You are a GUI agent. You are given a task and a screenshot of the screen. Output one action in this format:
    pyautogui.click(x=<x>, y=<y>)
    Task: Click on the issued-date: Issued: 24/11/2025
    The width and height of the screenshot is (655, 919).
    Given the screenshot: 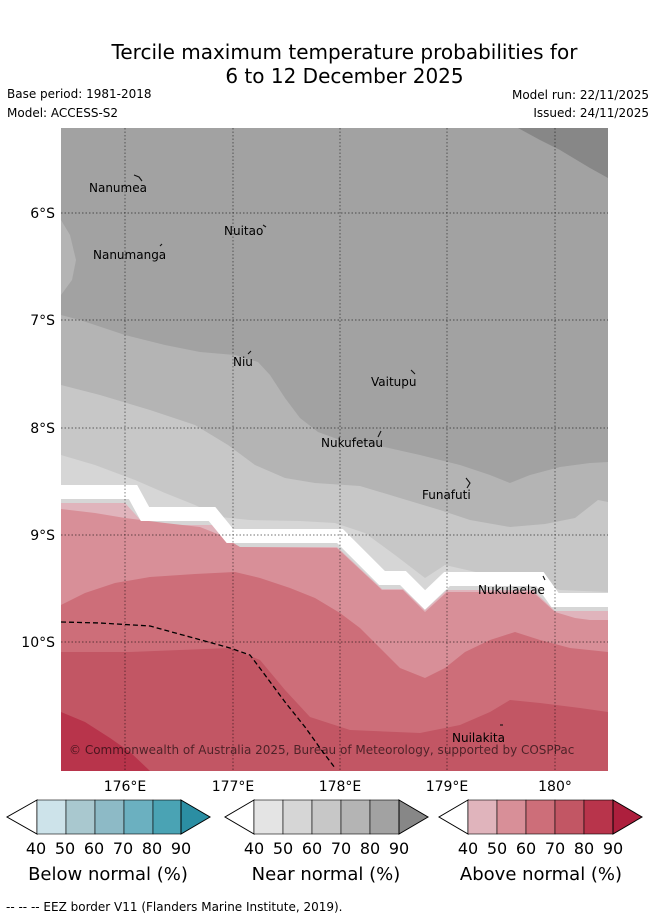 What is the action you would take?
    pyautogui.click(x=591, y=113)
    